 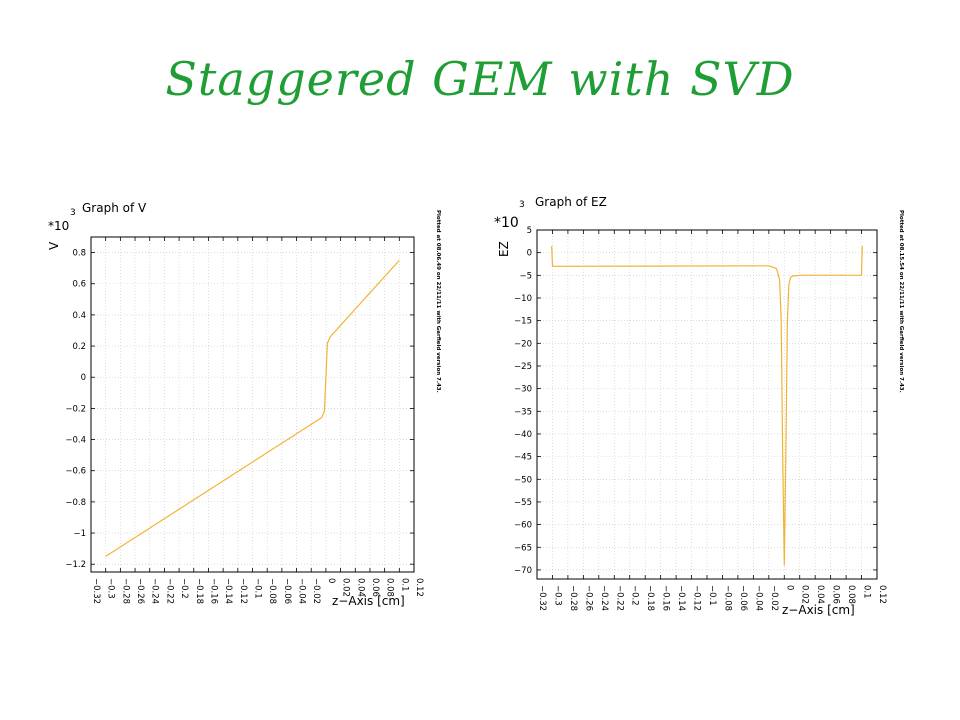 What do you see at coordinates (75, 409) in the screenshot?
I see `y-tick-label: −0.2` at bounding box center [75, 409].